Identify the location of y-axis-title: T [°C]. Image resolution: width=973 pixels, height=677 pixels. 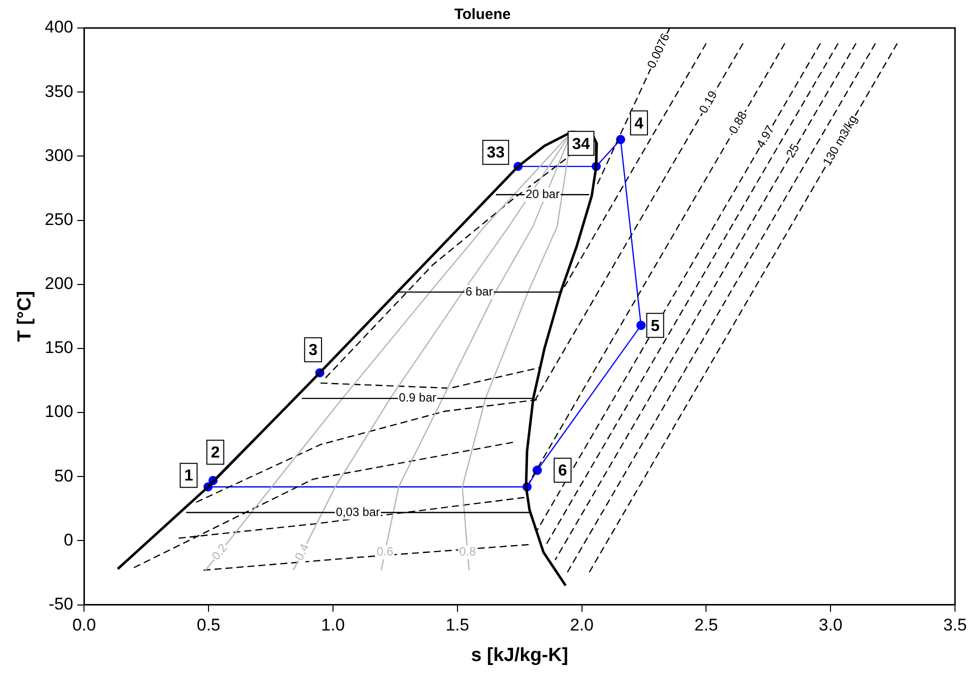
(25, 316).